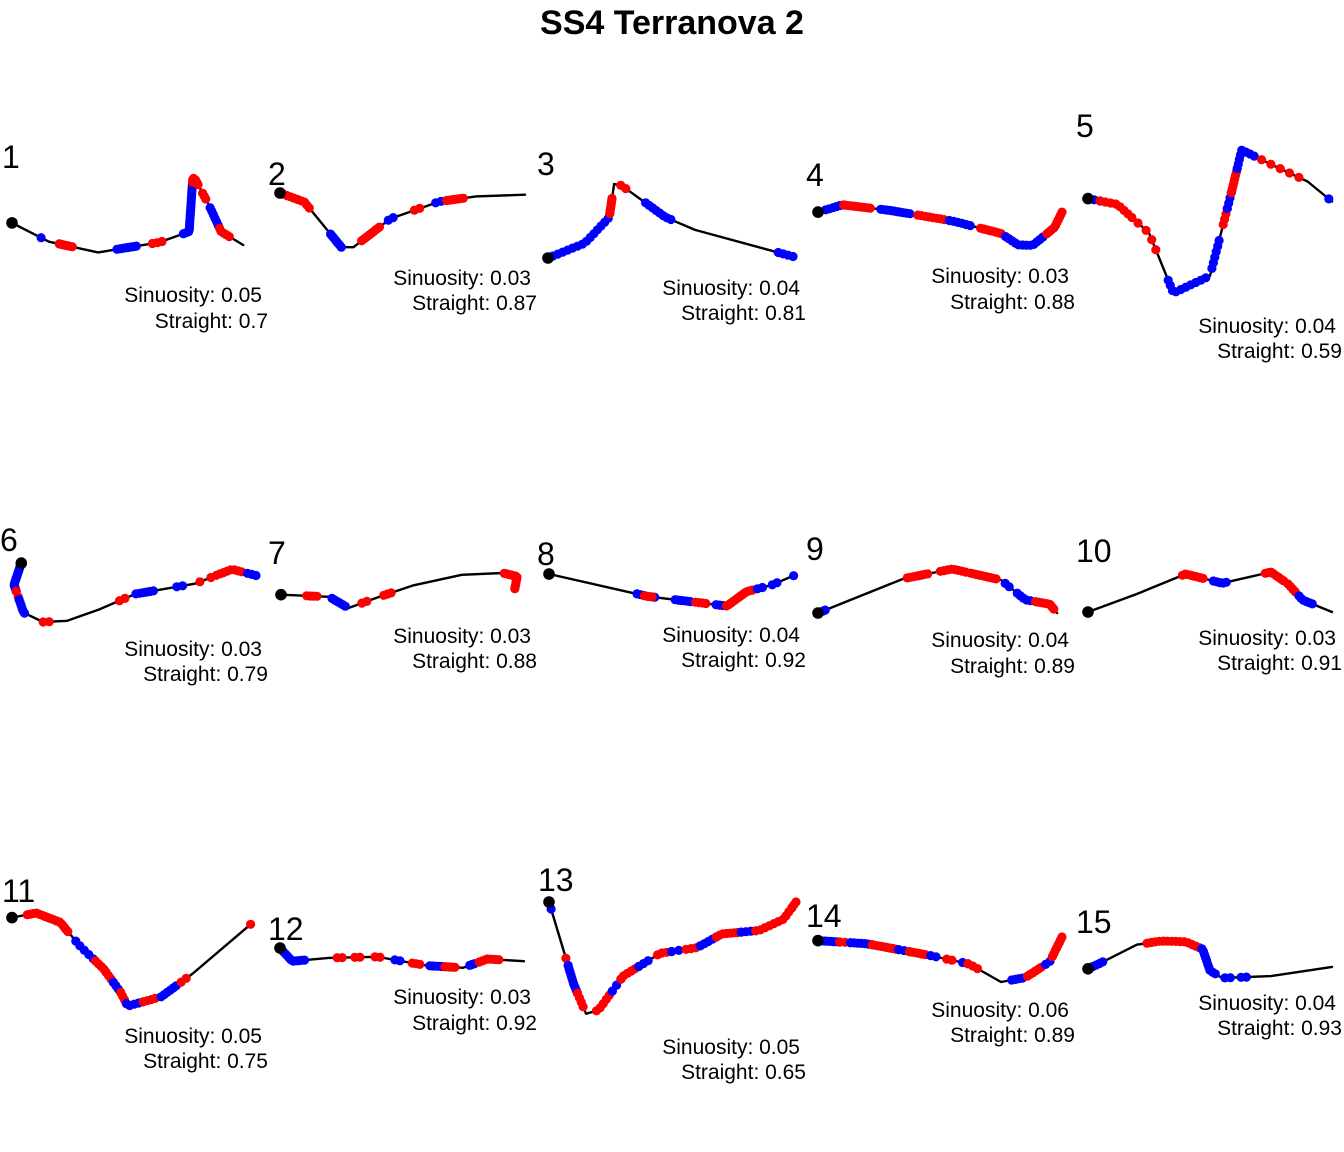  Describe the element at coordinates (556, 880) in the screenshot. I see `panel-number-label: 13` at that location.